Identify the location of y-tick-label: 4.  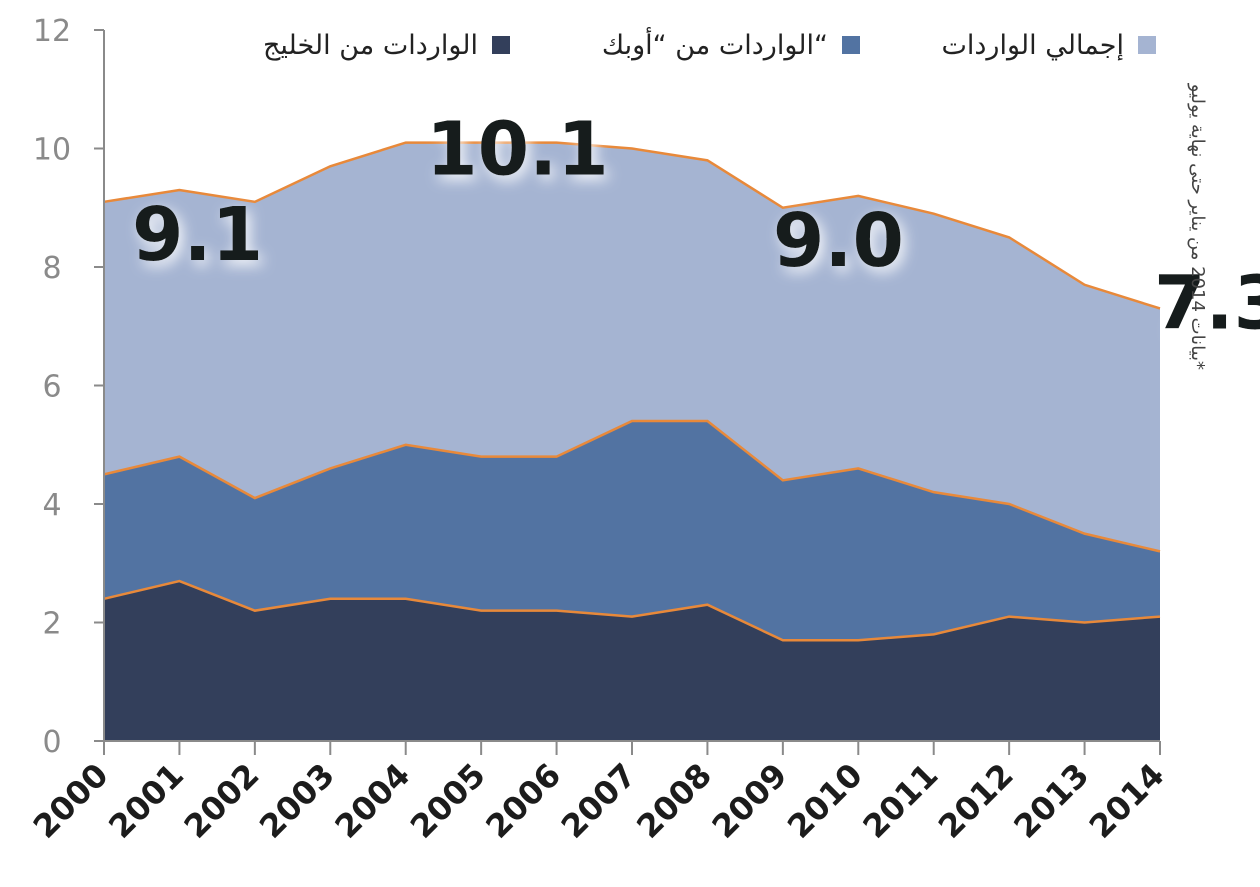
(51, 505).